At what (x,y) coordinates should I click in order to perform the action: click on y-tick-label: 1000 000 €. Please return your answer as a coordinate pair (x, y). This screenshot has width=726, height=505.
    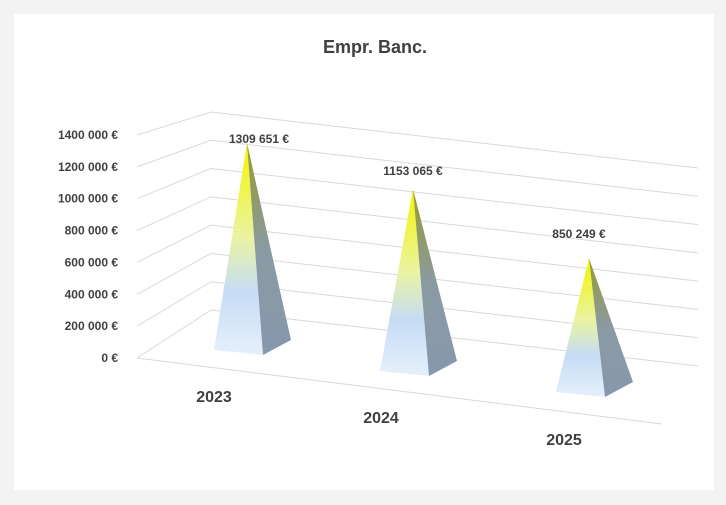
    Looking at the image, I should click on (88, 199).